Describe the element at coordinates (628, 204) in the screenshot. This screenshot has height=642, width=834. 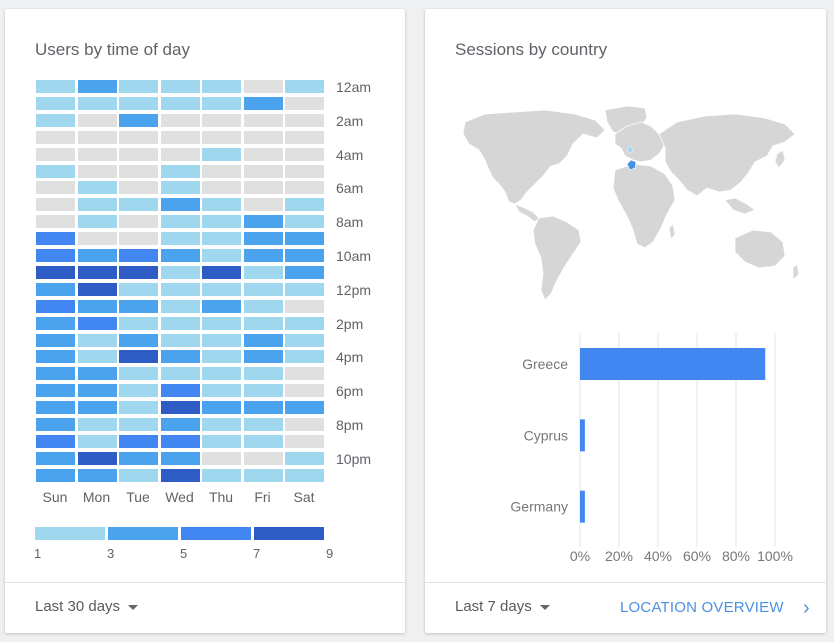
I see `world-map` at that location.